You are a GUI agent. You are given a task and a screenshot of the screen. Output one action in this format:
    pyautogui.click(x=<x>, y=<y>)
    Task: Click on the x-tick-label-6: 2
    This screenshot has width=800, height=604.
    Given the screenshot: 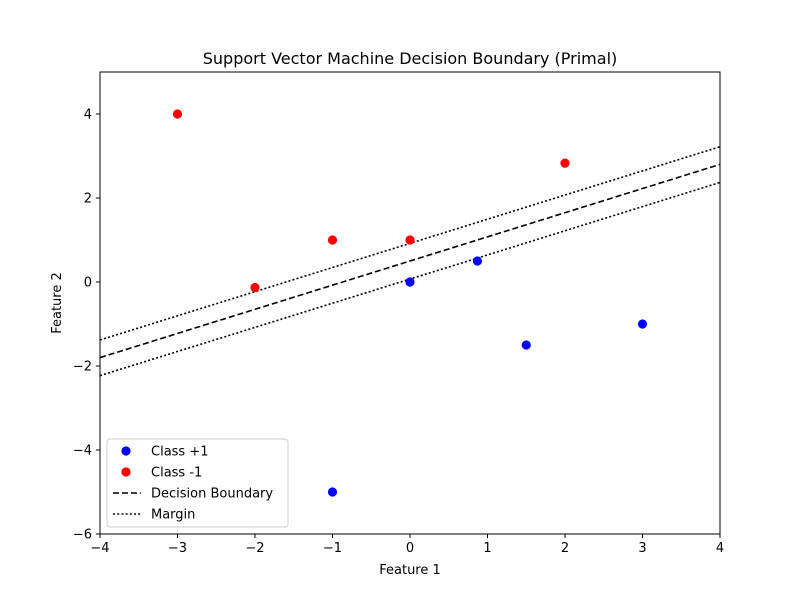 What is the action you would take?
    pyautogui.click(x=565, y=548)
    